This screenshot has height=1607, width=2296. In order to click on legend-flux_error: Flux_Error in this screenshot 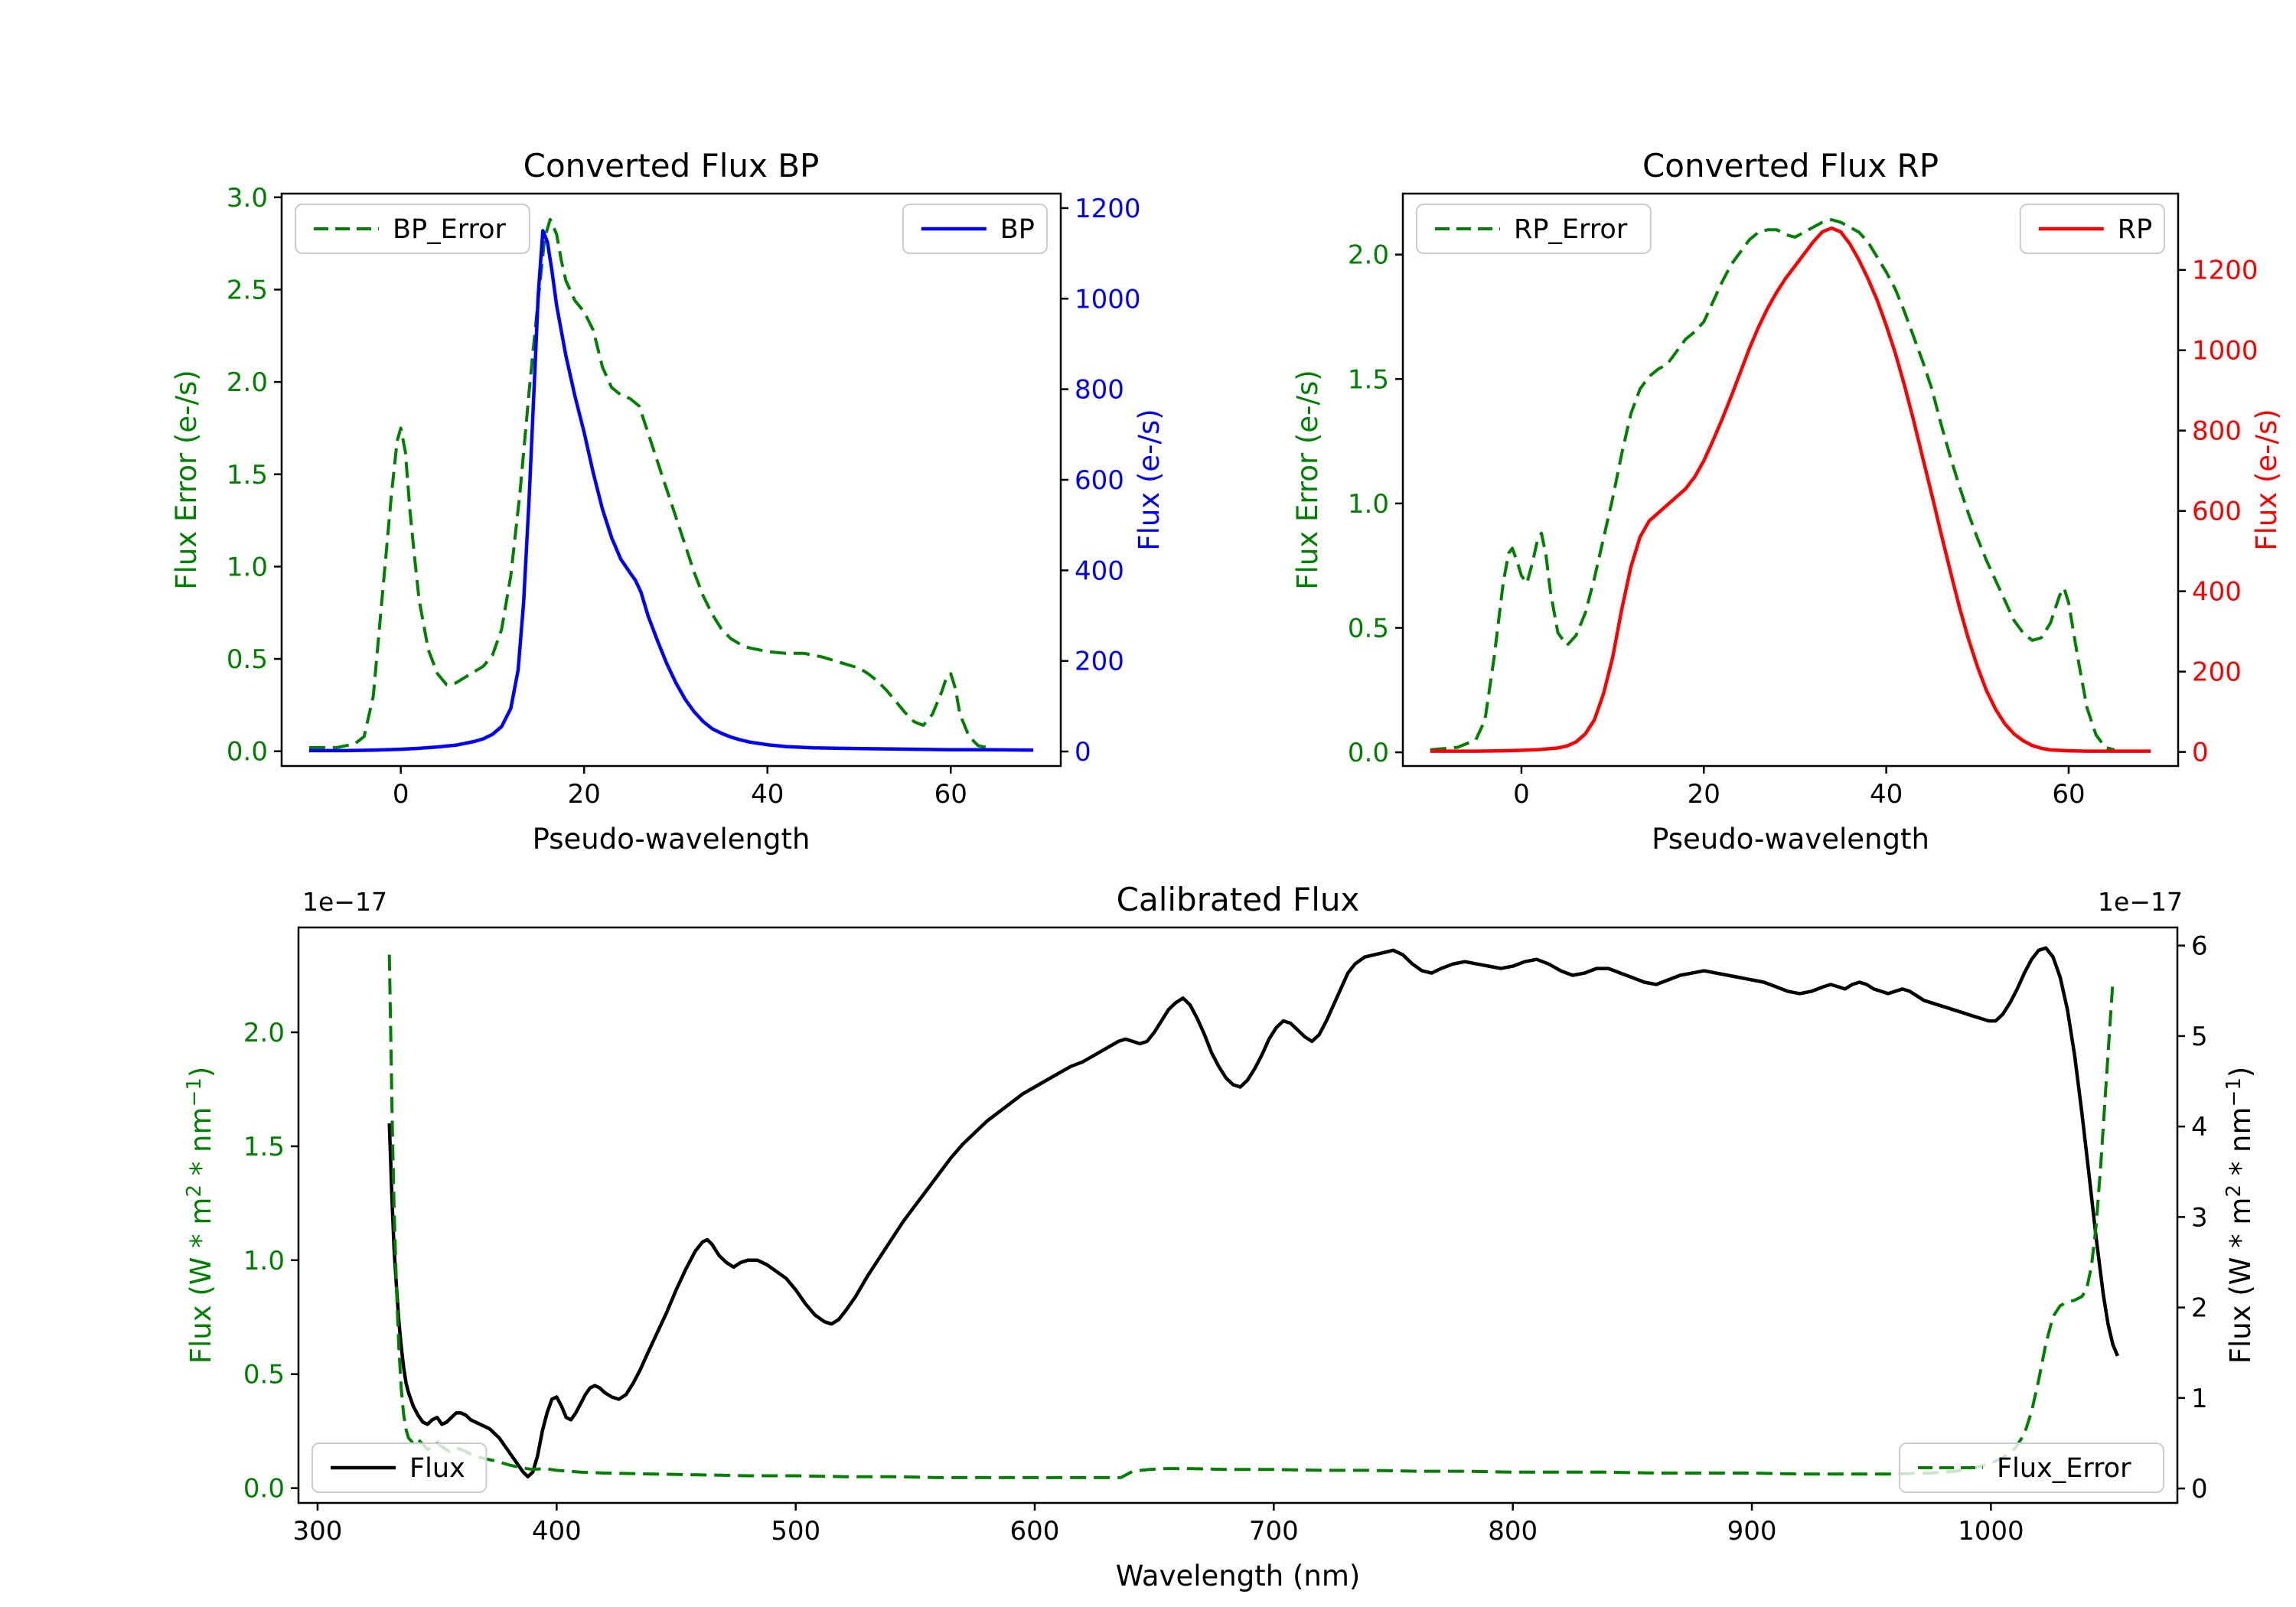, I will do `click(2031, 1467)`.